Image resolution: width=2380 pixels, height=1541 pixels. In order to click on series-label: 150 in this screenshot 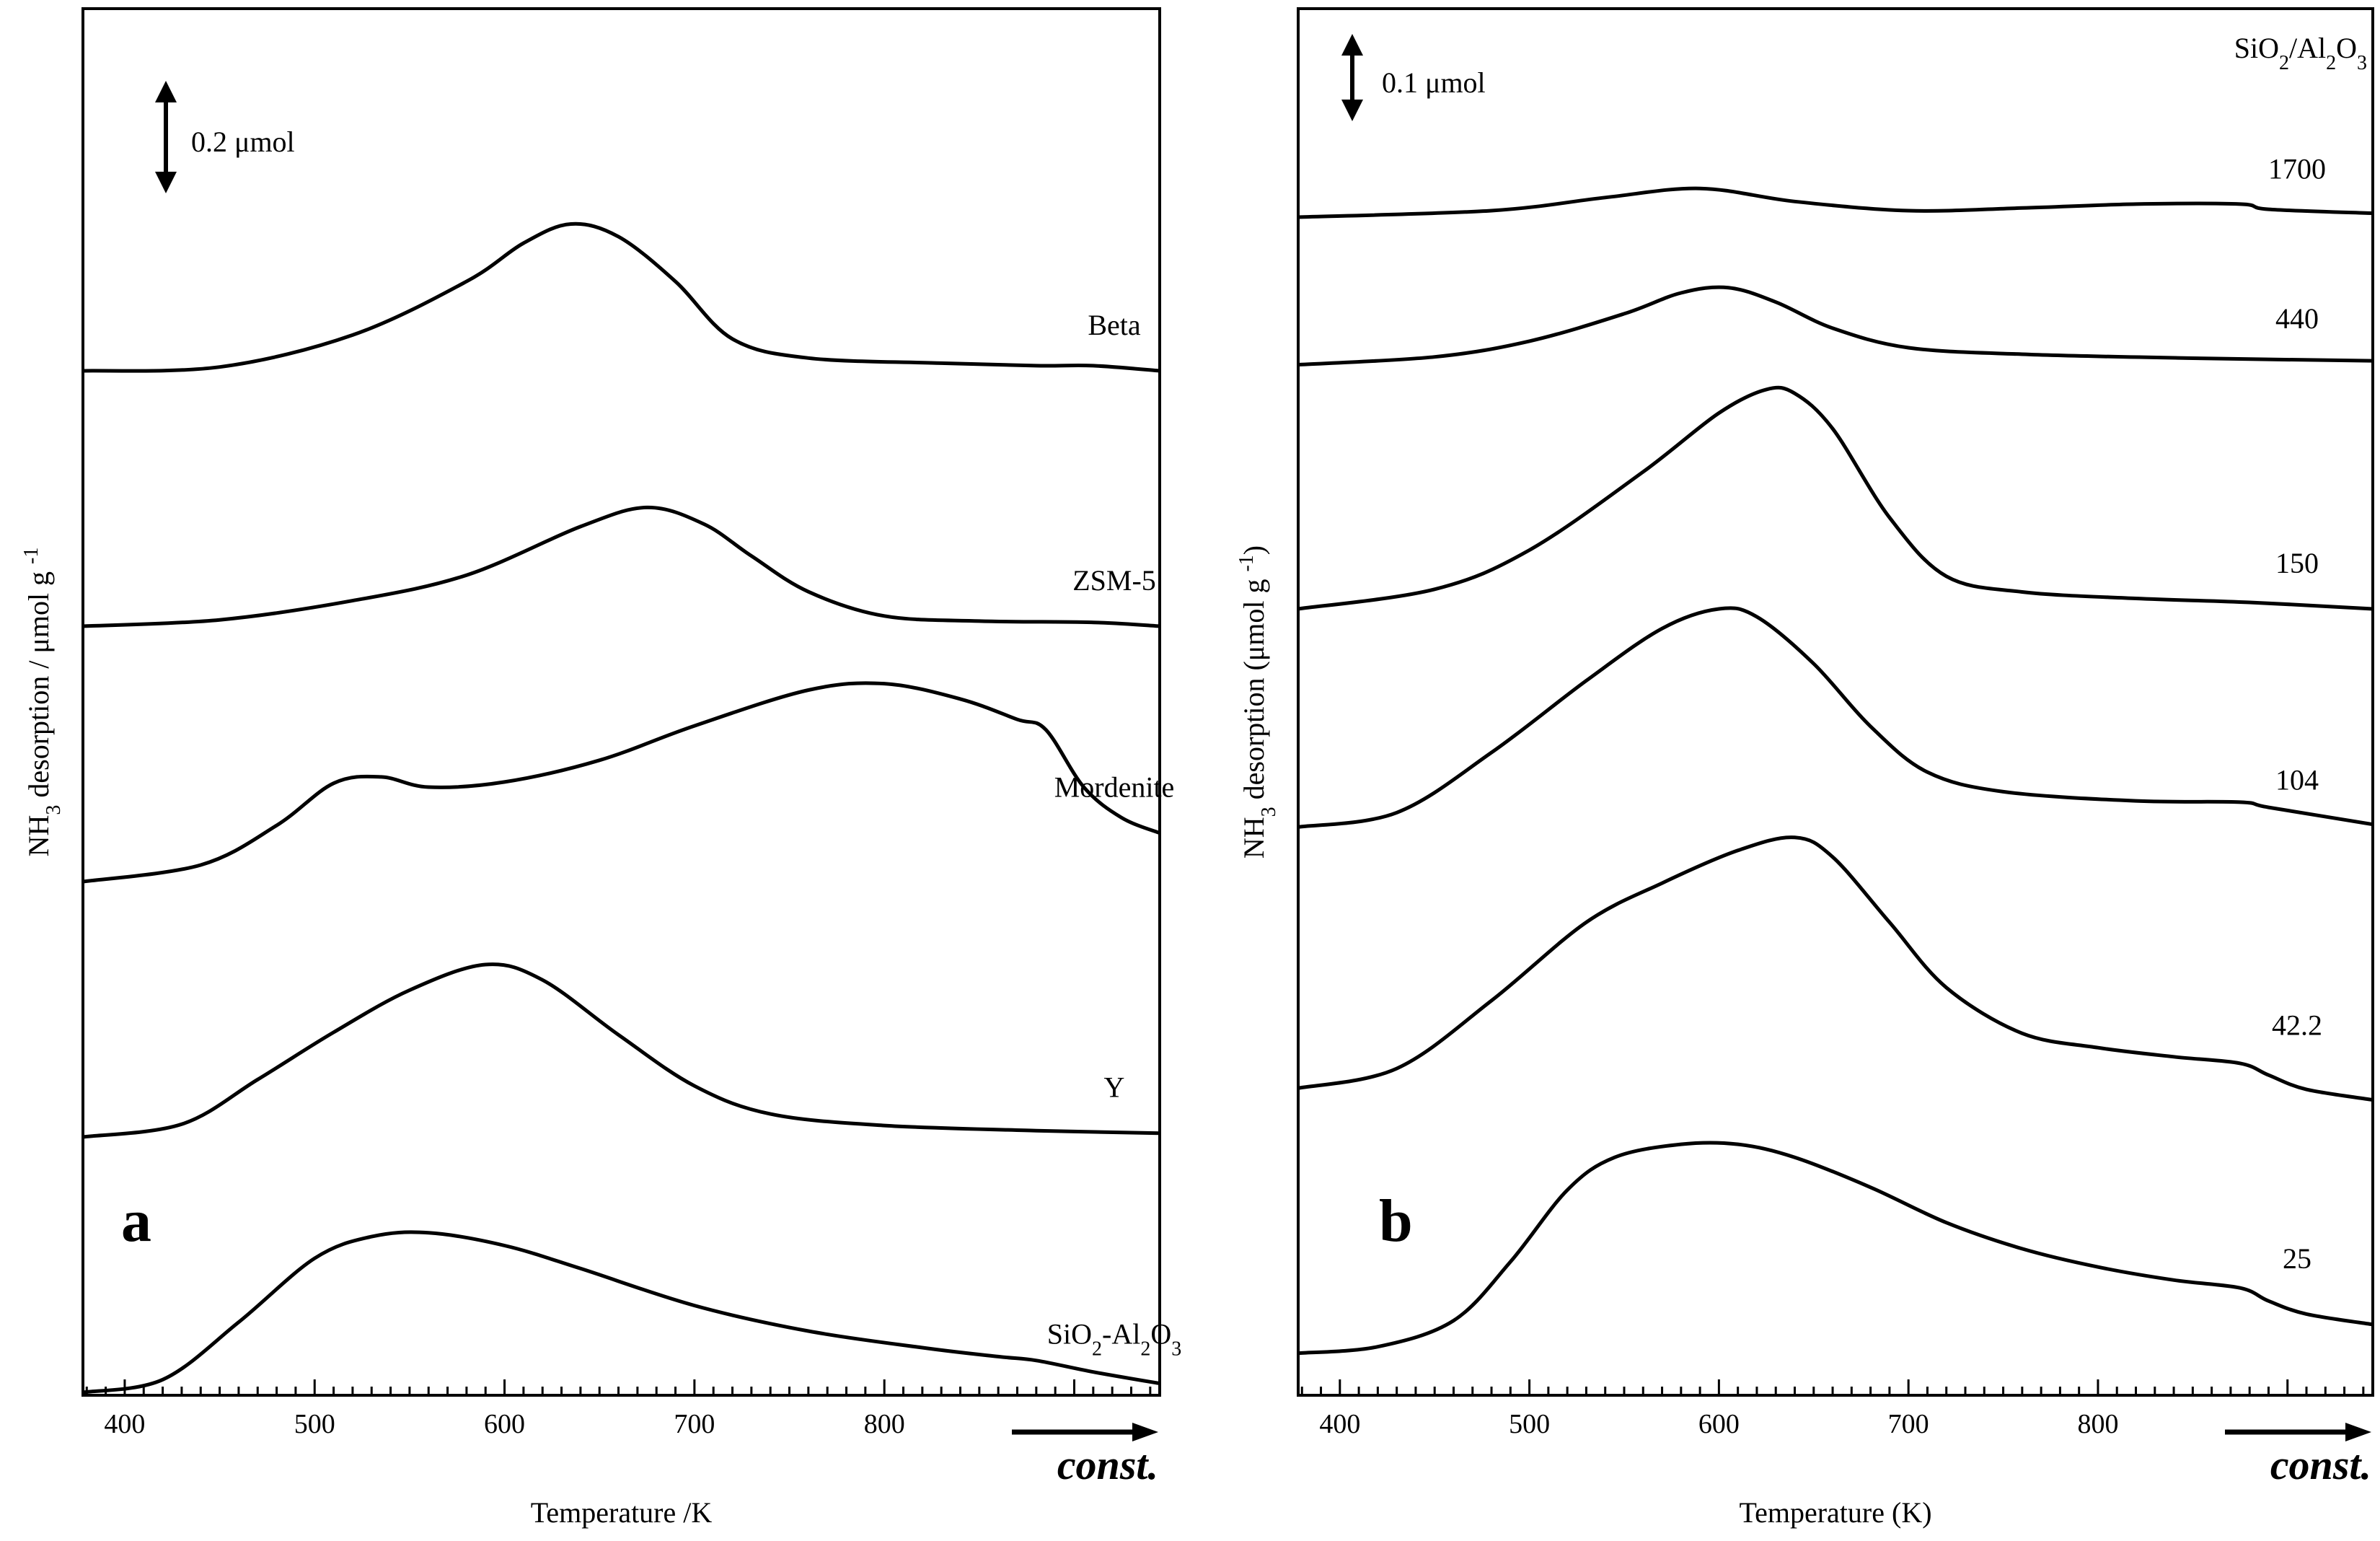, I will do `click(2297, 563)`.